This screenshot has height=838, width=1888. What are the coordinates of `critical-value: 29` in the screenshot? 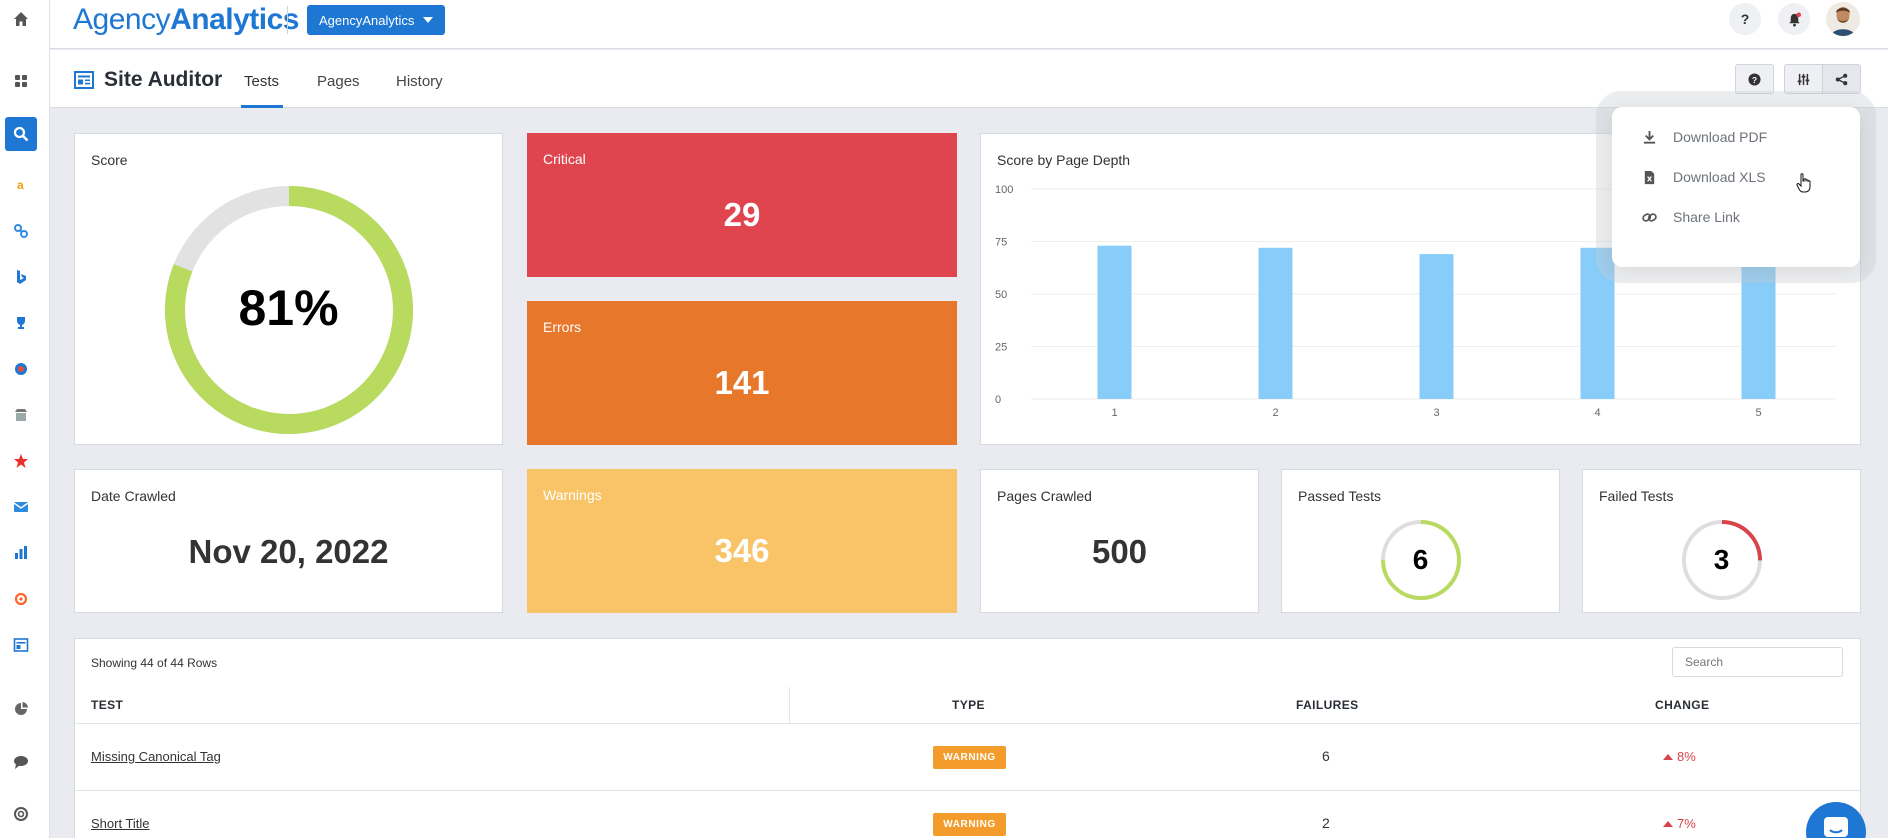 It's located at (742, 214).